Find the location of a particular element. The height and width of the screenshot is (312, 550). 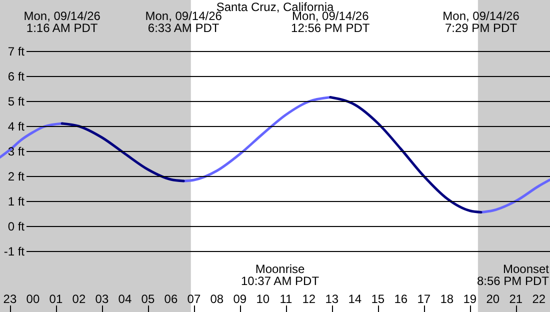

y-tick-label: 3 ft is located at coordinates (17, 151).